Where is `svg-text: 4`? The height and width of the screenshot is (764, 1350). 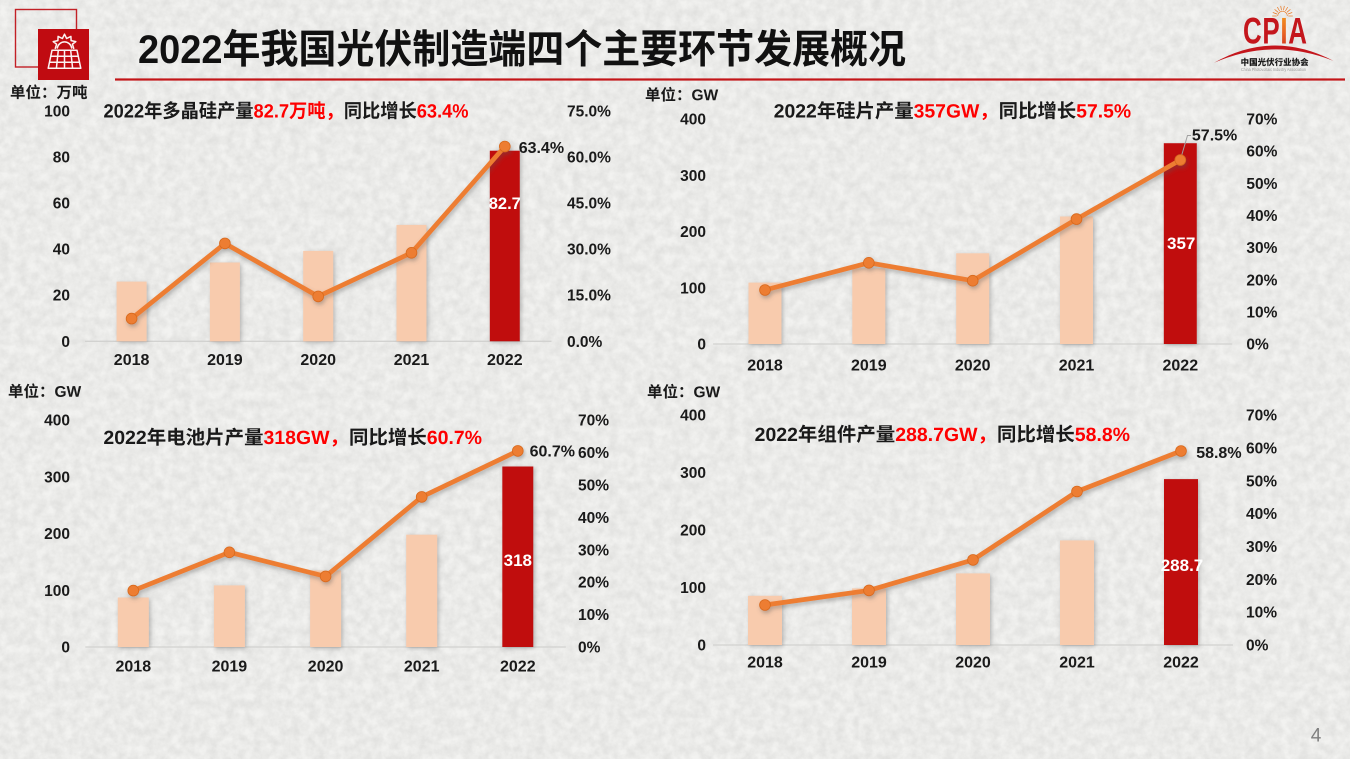 svg-text: 4 is located at coordinates (1316, 735).